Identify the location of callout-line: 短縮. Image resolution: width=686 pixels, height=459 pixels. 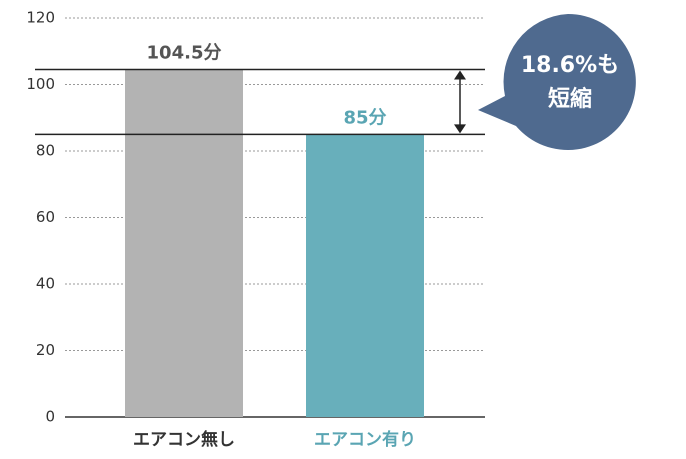
(570, 99).